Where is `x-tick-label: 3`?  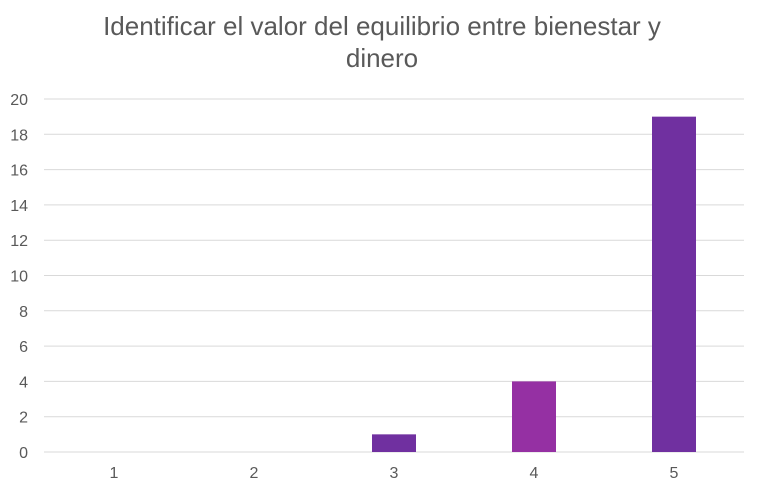 x-tick-label: 3 is located at coordinates (394, 473).